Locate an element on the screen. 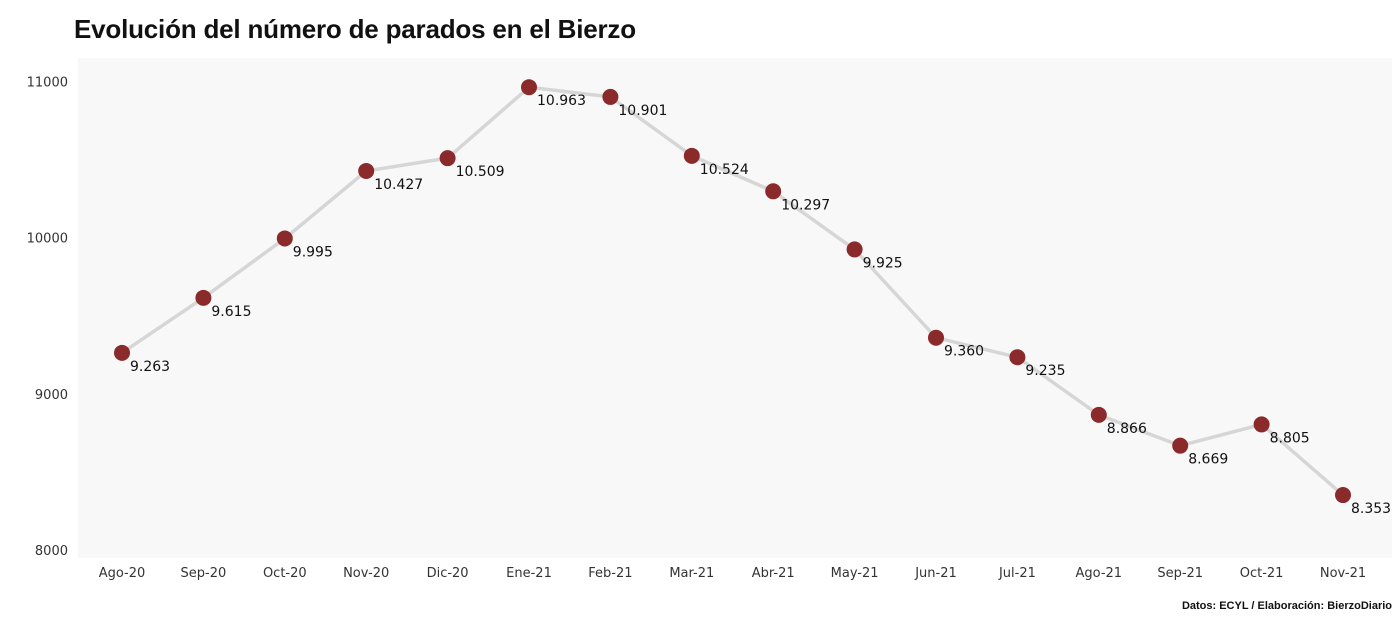  x-tick-label: Jul-21 is located at coordinates (1017, 573).